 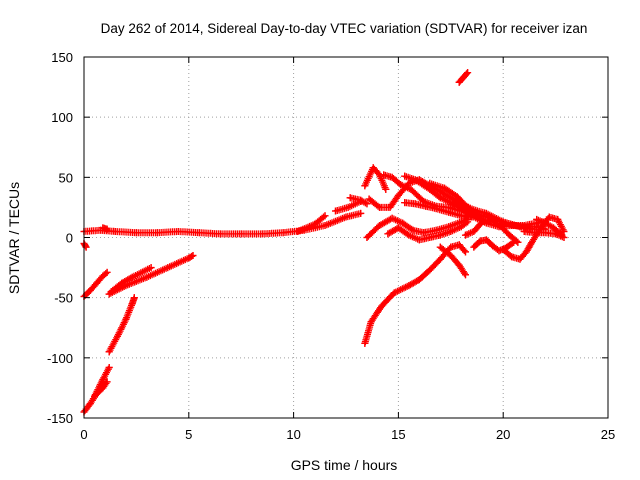 I want to click on y-tick-label: 0, so click(x=69, y=238).